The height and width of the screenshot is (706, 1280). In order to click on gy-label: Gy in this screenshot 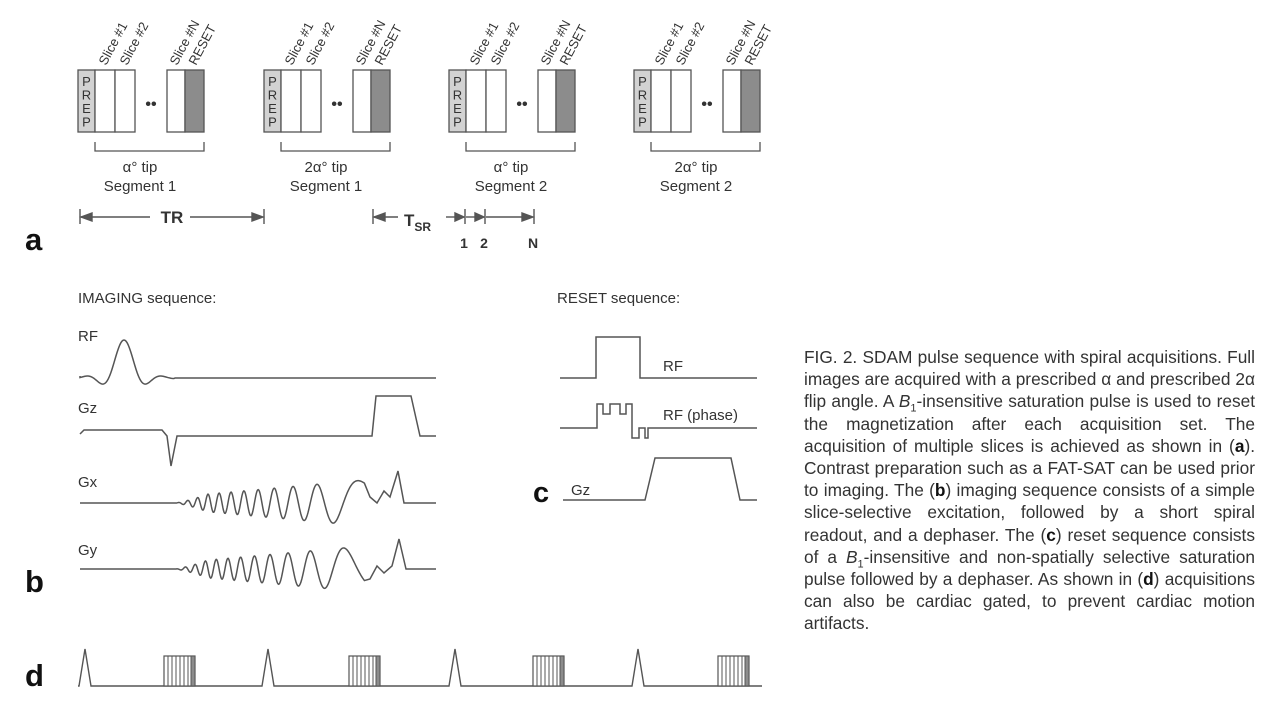, I will do `click(88, 550)`.